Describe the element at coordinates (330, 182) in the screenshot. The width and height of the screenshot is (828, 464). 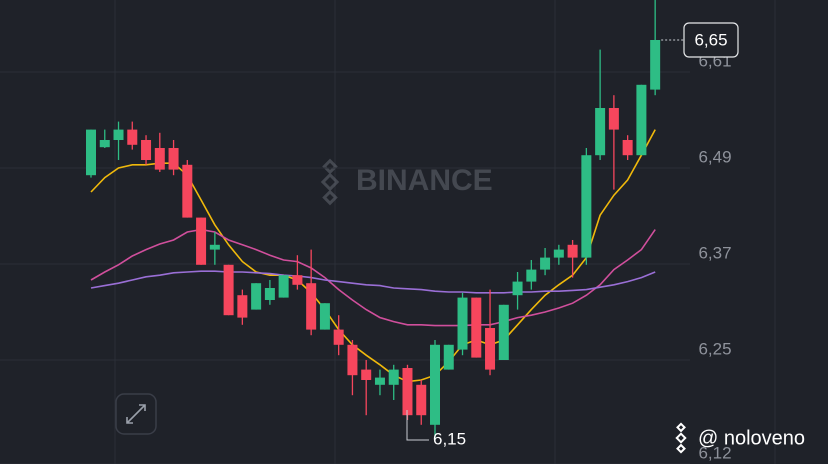
I see `watermark-logo` at that location.